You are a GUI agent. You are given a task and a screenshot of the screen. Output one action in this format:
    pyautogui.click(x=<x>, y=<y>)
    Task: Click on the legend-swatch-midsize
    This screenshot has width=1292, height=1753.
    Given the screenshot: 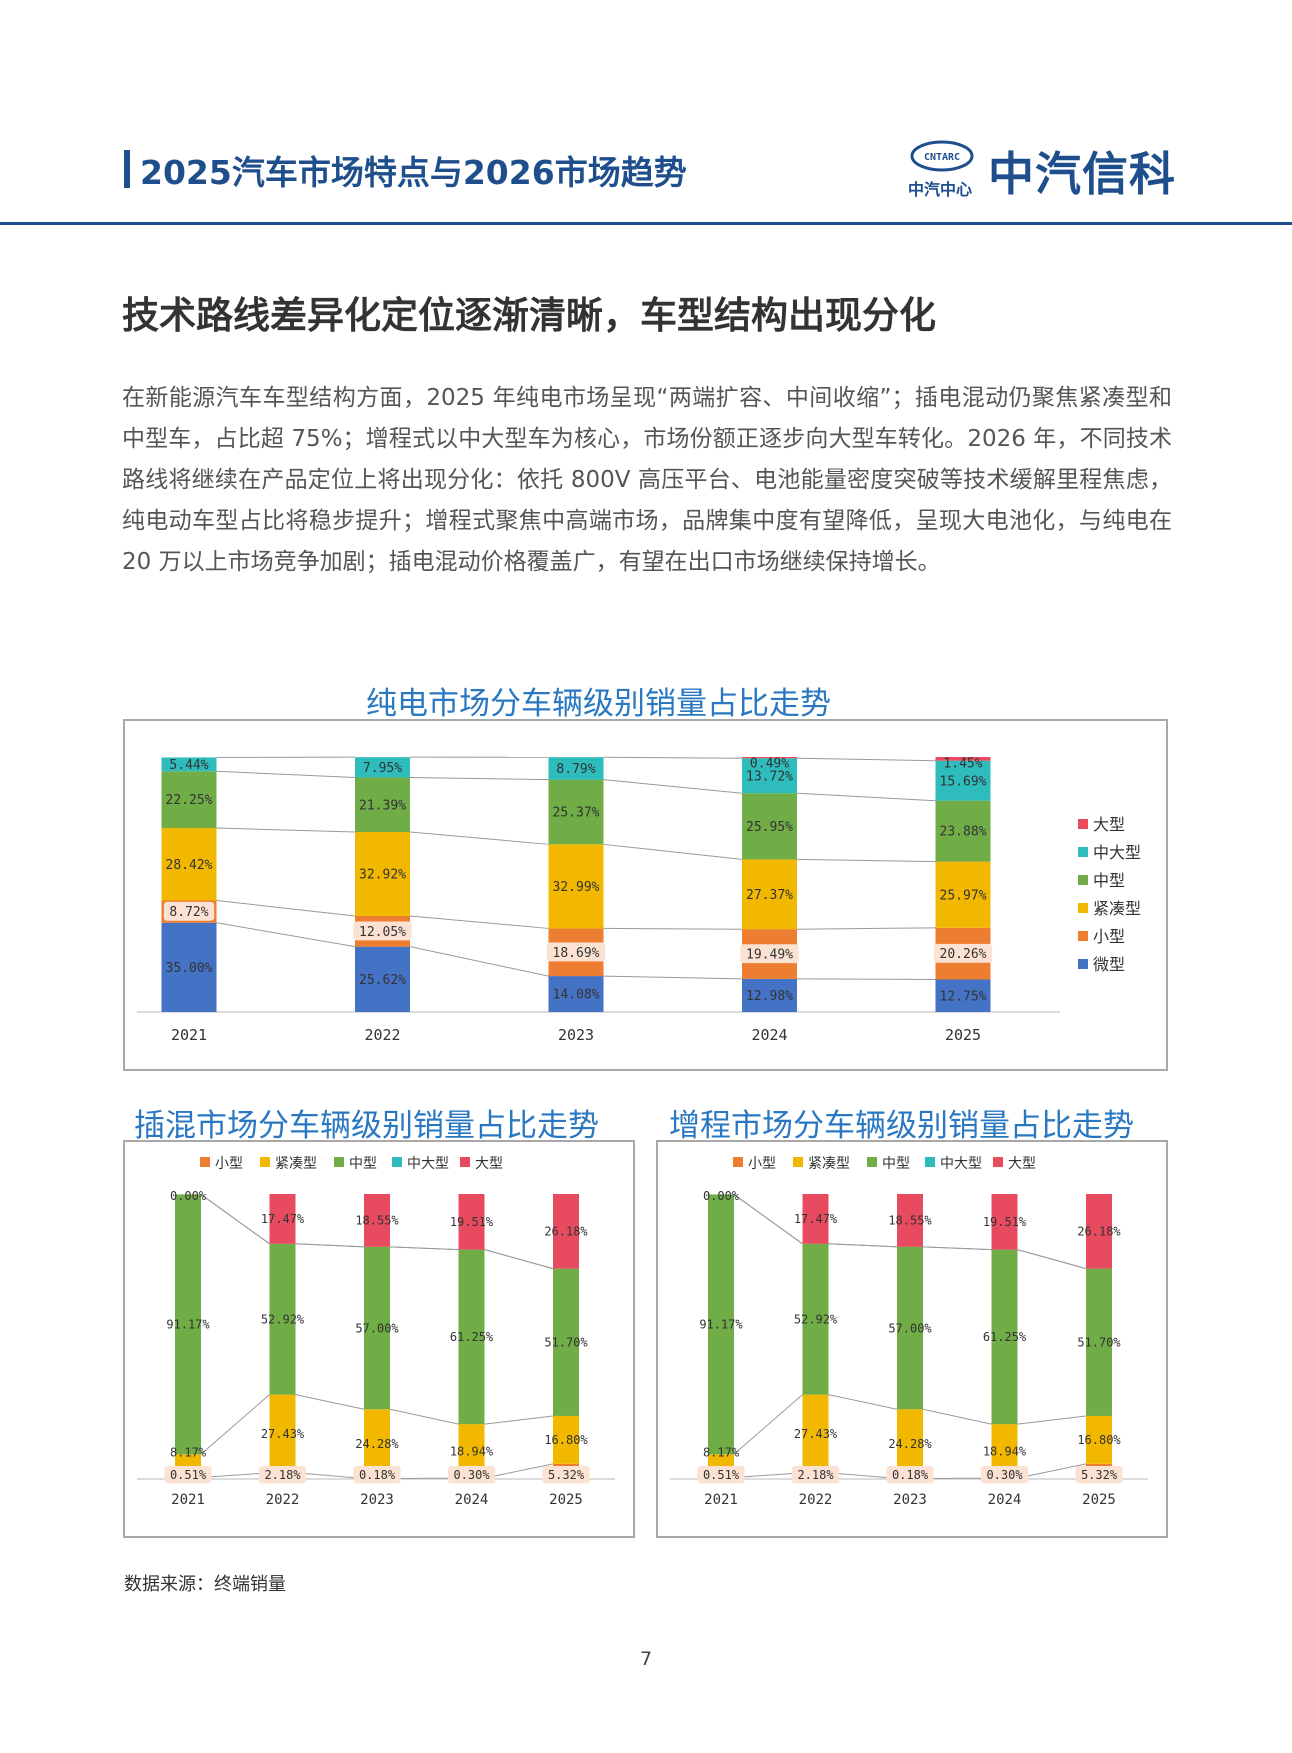 What is the action you would take?
    pyautogui.click(x=1083, y=880)
    